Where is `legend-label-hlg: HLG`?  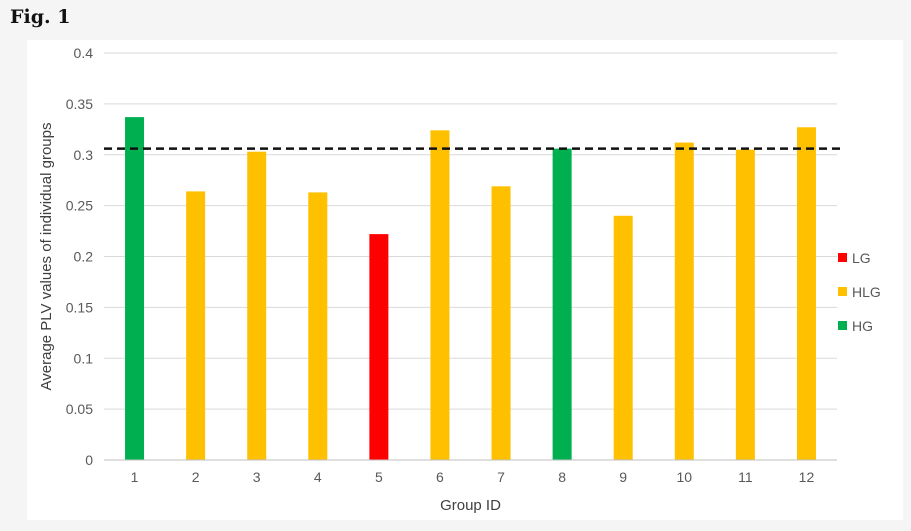 legend-label-hlg: HLG is located at coordinates (866, 292).